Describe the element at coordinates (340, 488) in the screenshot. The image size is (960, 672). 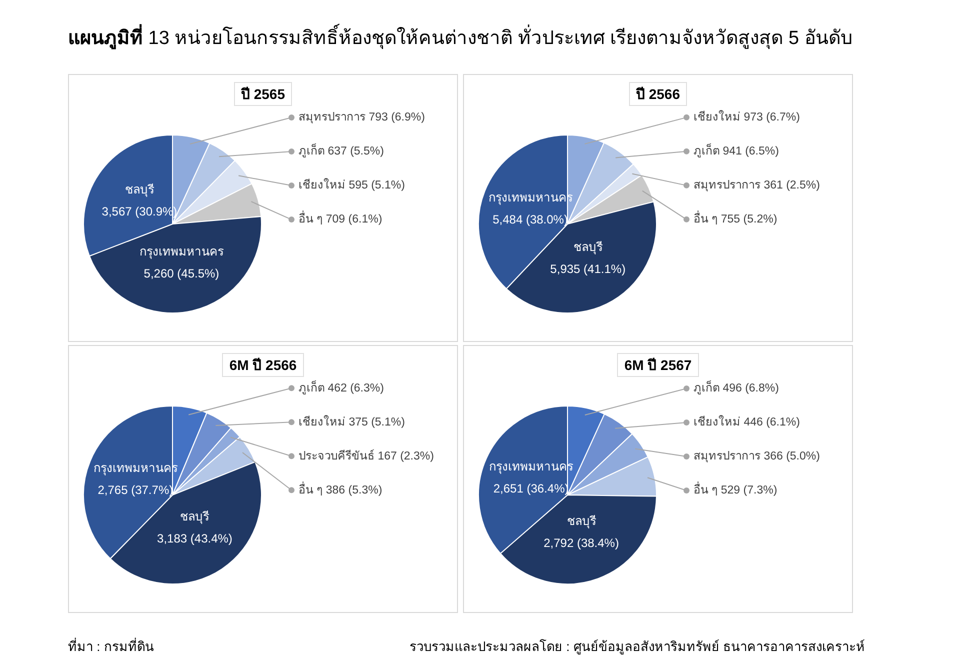
I see `slice-label: อื่น ๆ 386 (5.3%)` at that location.